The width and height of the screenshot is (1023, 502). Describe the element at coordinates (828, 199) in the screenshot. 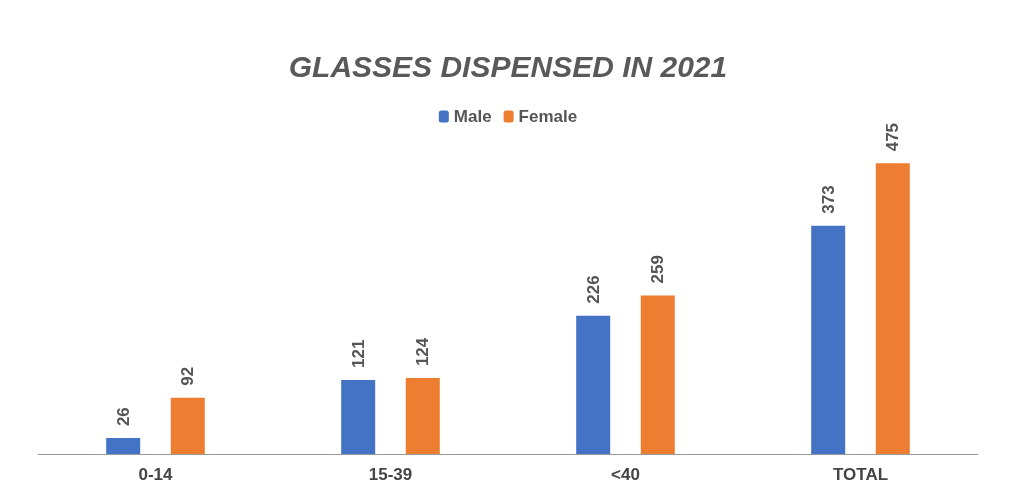

I see `data-label: 373` at that location.